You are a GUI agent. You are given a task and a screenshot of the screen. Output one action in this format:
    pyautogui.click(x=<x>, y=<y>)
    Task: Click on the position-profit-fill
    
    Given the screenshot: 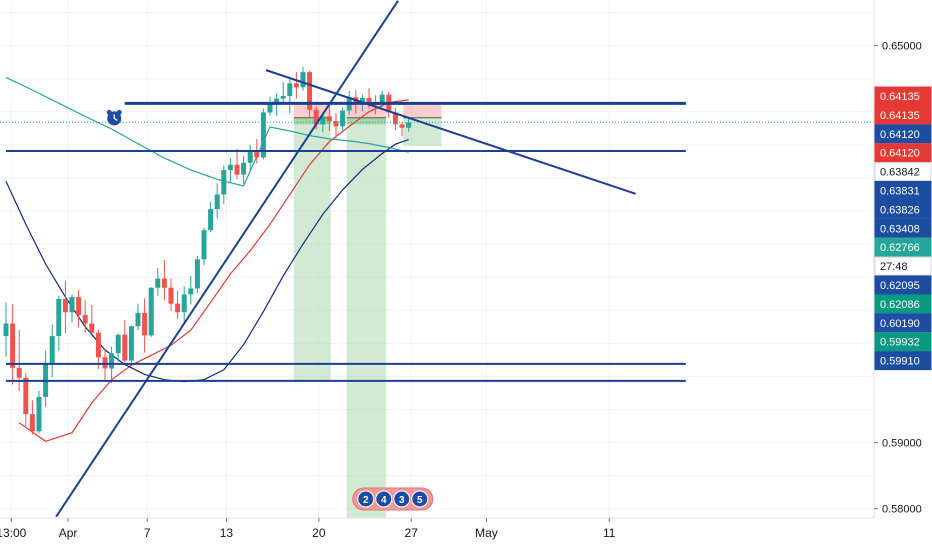 What is the action you would take?
    pyautogui.click(x=312, y=121)
    